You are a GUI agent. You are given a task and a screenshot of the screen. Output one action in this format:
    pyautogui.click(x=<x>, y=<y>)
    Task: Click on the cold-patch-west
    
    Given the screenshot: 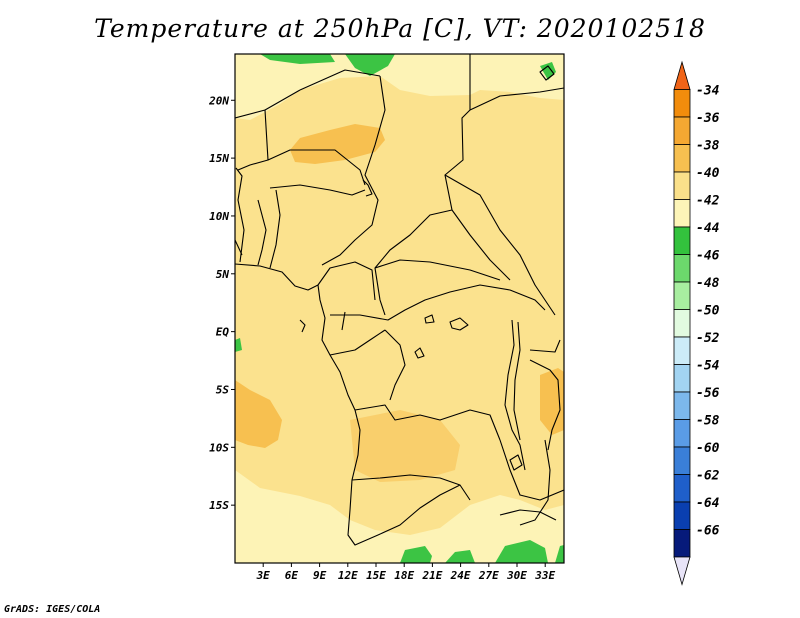 What is the action you would take?
    pyautogui.click(x=238, y=345)
    